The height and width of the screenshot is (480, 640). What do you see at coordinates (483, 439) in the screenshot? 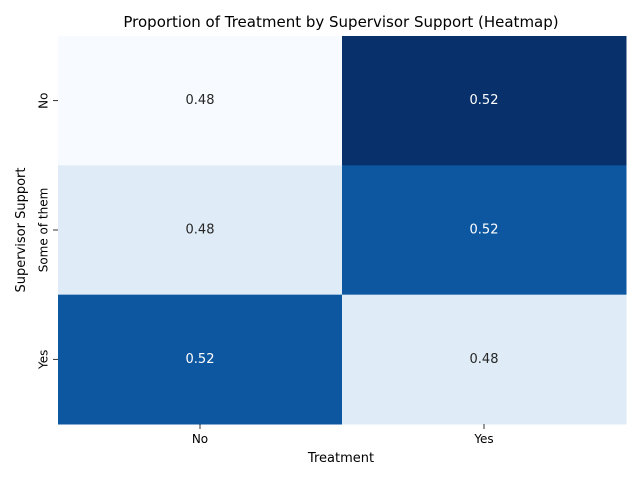
I see `x-tick-label: Yes` at bounding box center [483, 439].